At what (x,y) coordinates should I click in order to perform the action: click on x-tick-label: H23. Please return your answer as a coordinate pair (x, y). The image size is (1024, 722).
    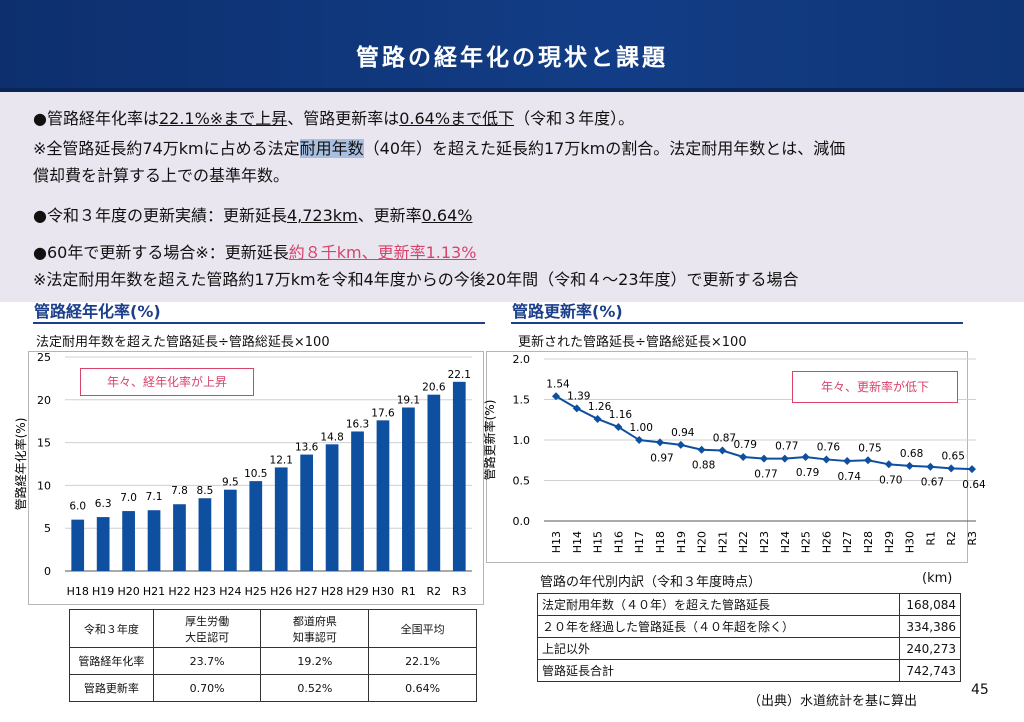
    Looking at the image, I should click on (205, 591).